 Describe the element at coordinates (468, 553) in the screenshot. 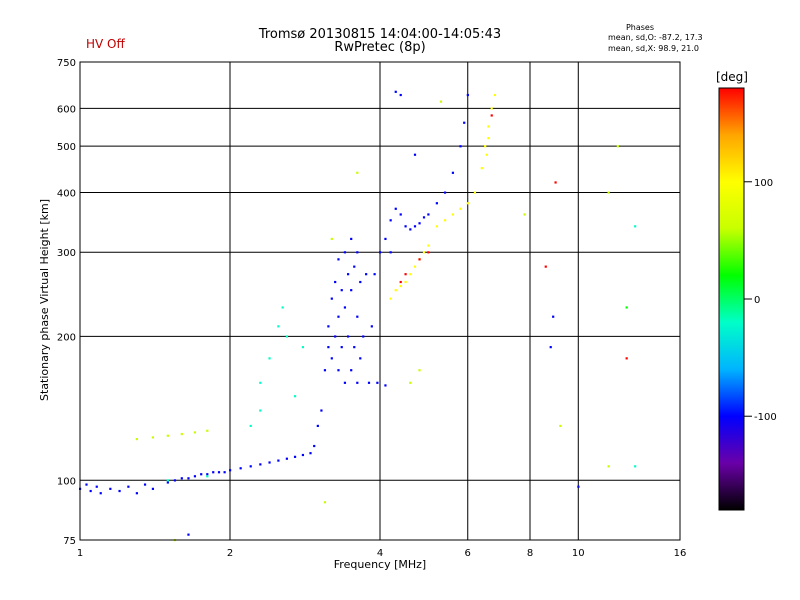

I see `x-tick-label: 6` at that location.